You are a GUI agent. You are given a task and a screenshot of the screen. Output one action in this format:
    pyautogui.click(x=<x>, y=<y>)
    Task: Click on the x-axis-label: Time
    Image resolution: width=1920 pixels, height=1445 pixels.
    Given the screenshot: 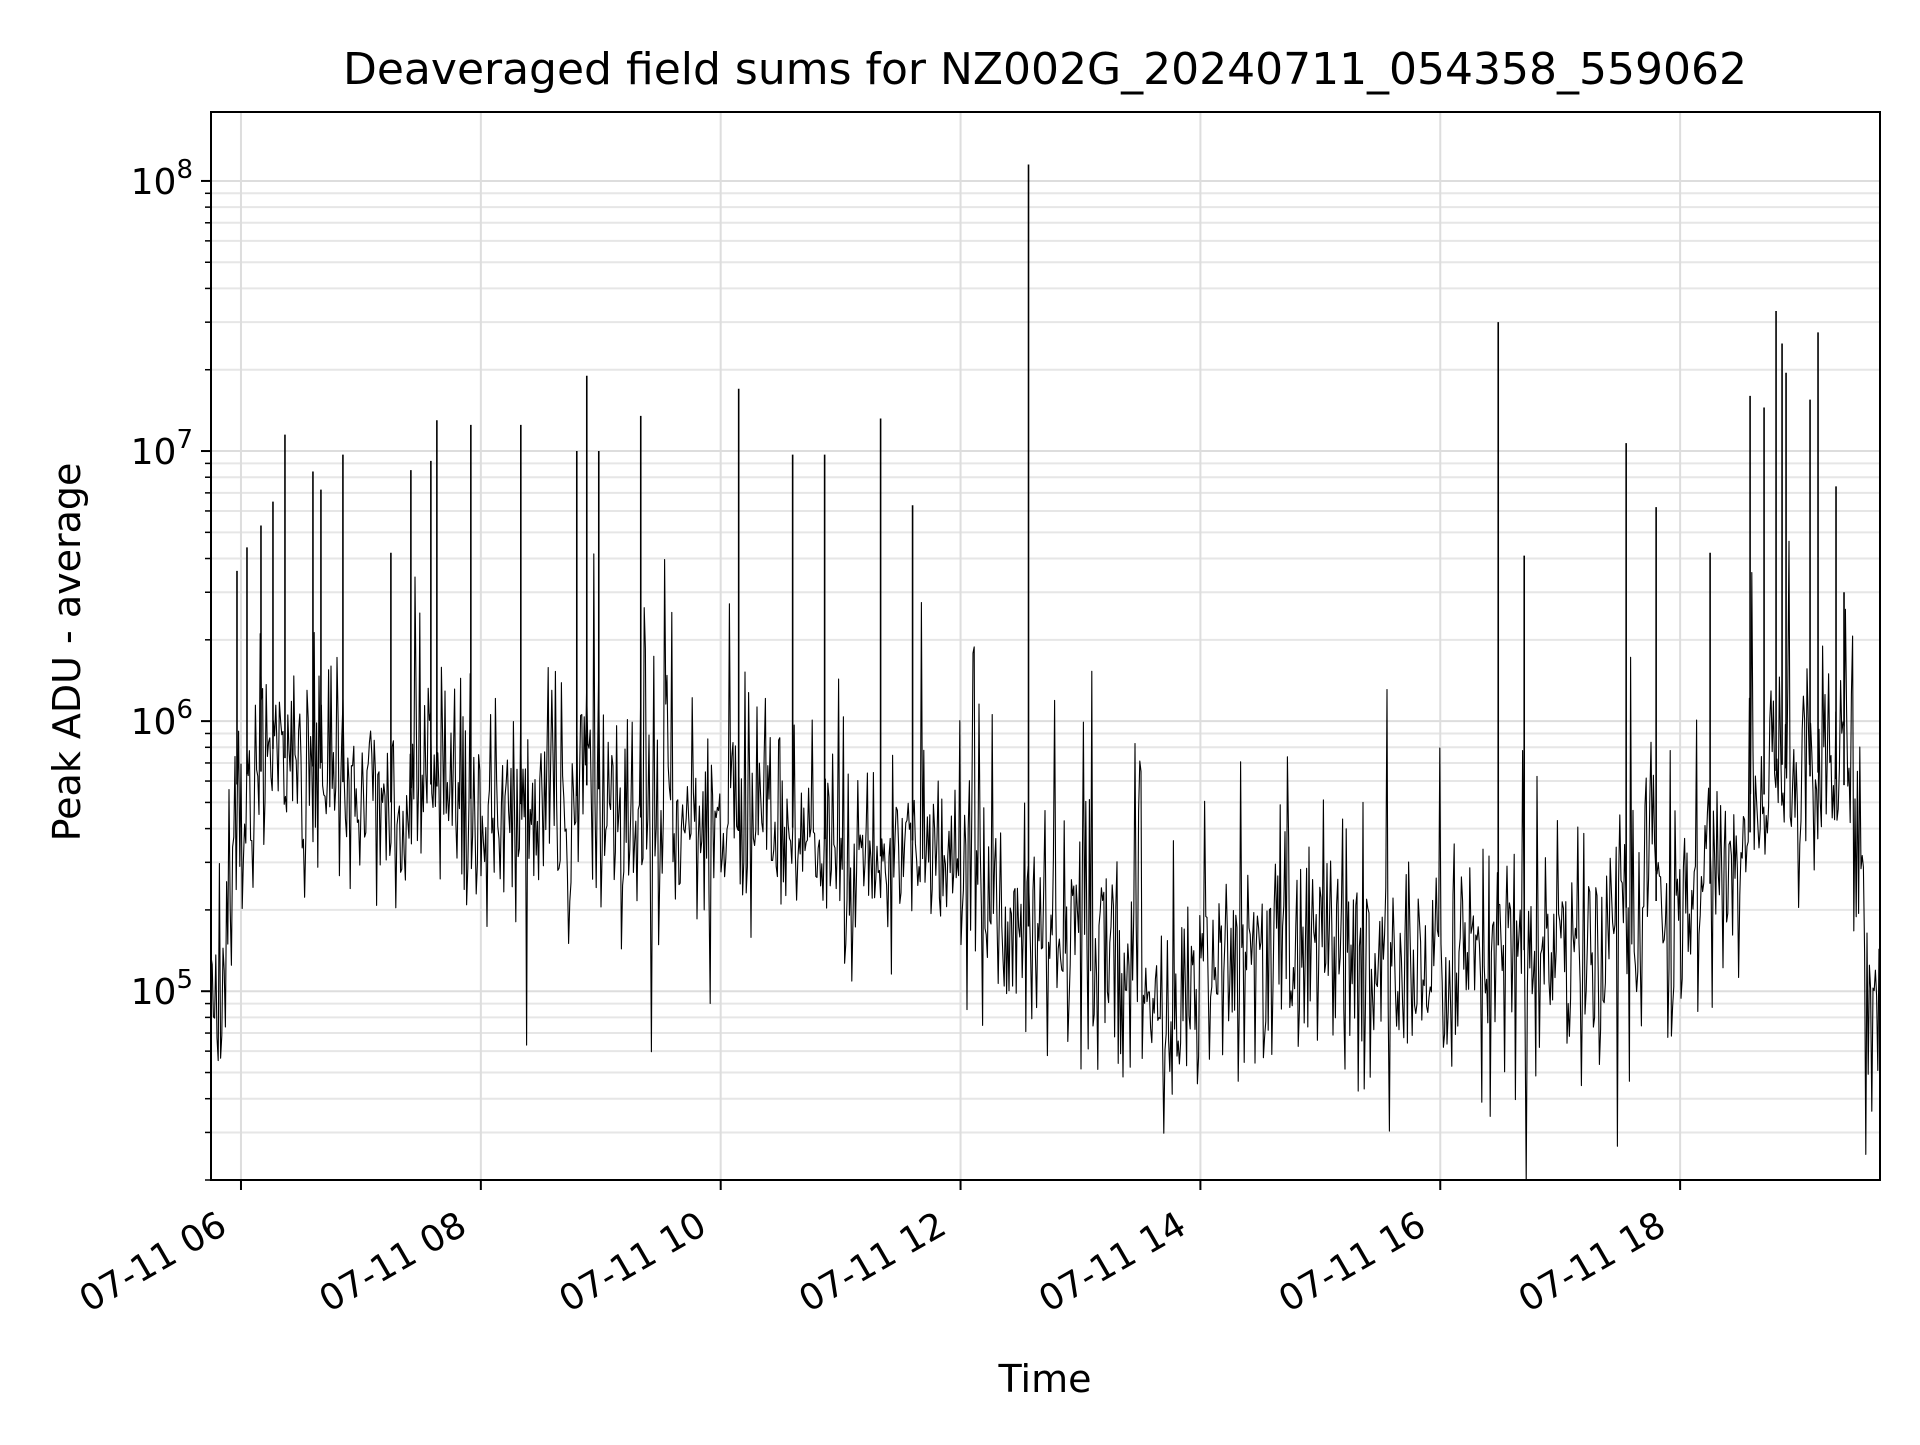 What is the action you would take?
    pyautogui.click(x=1045, y=1379)
    